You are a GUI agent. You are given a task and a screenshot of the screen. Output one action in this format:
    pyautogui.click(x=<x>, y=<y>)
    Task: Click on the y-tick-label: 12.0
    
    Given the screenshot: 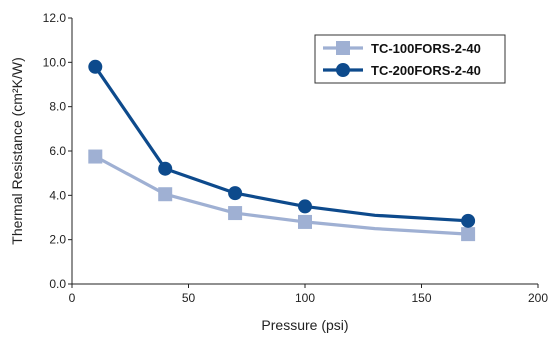 What is the action you would take?
    pyautogui.click(x=55, y=18)
    